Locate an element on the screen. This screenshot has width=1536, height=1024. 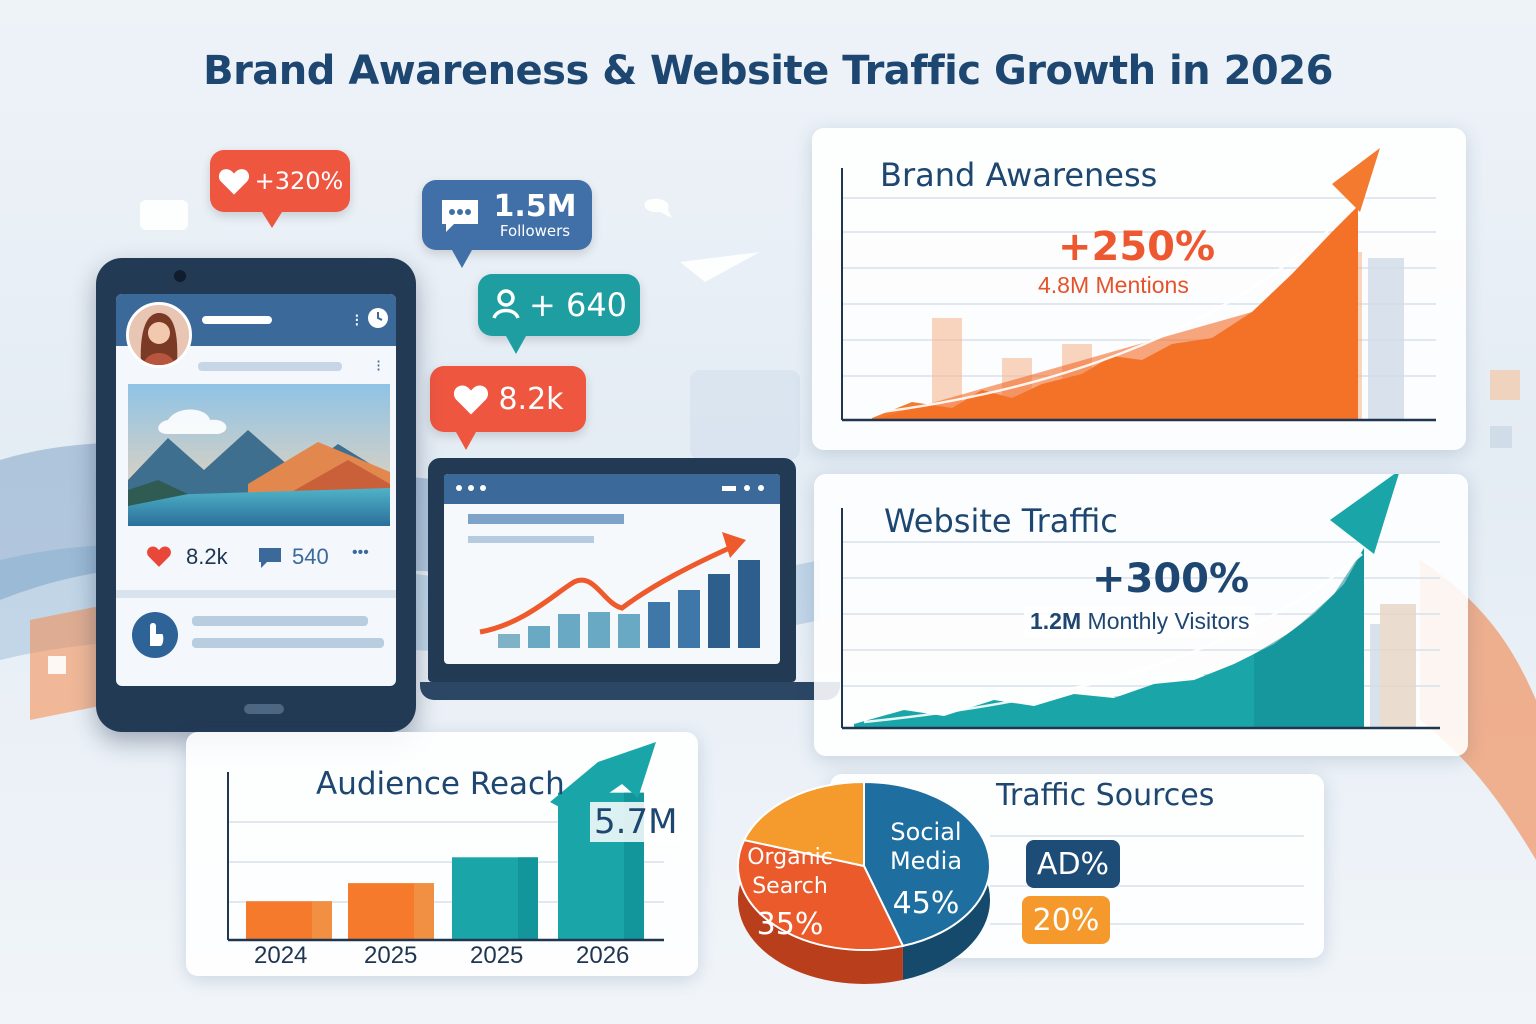
chat-bubble-icon is located at coordinates (459, 216).